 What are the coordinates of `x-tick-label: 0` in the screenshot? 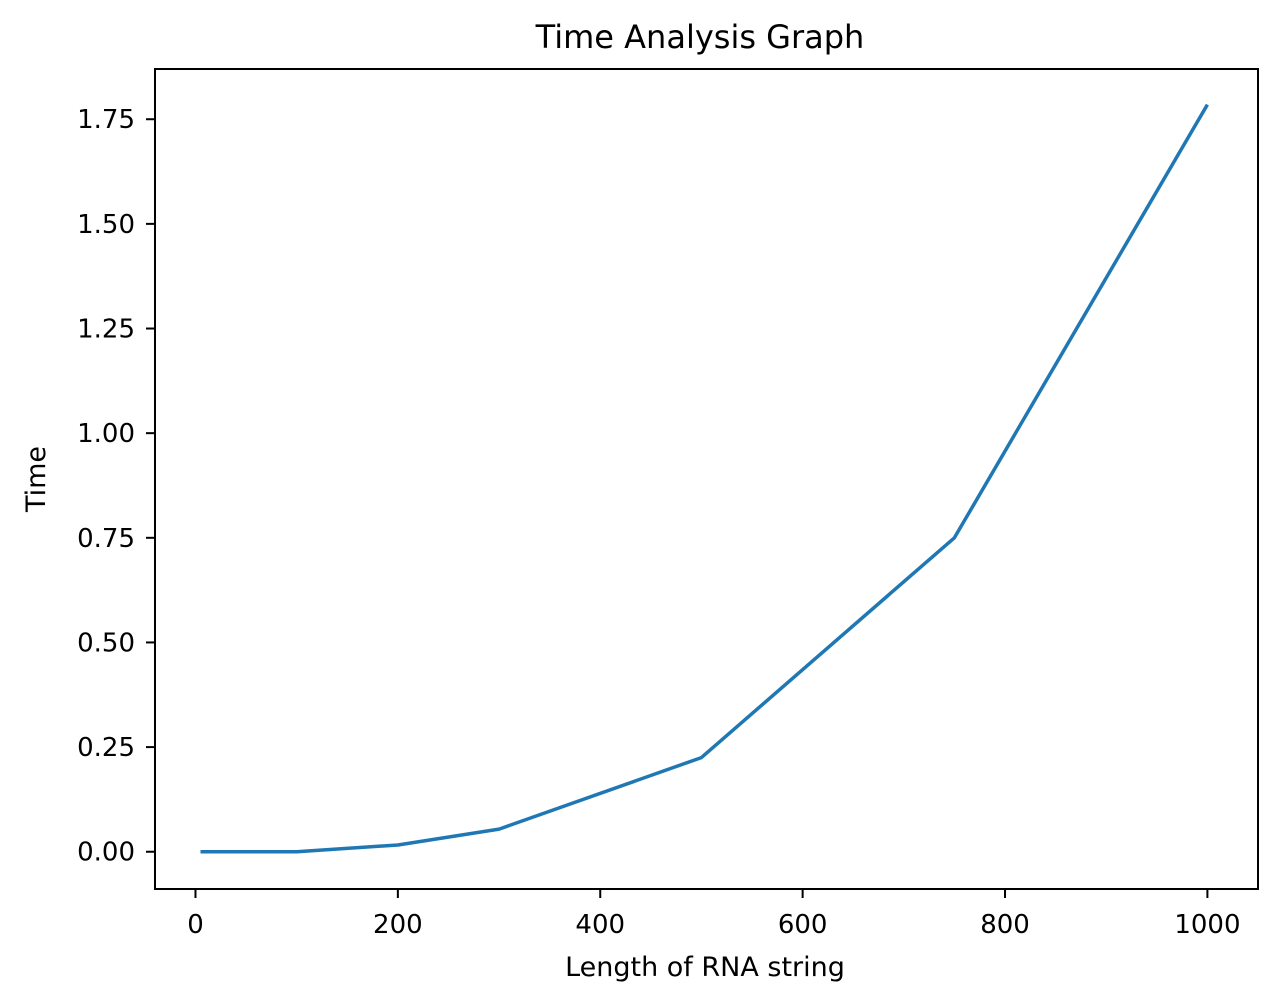 It's located at (195, 925).